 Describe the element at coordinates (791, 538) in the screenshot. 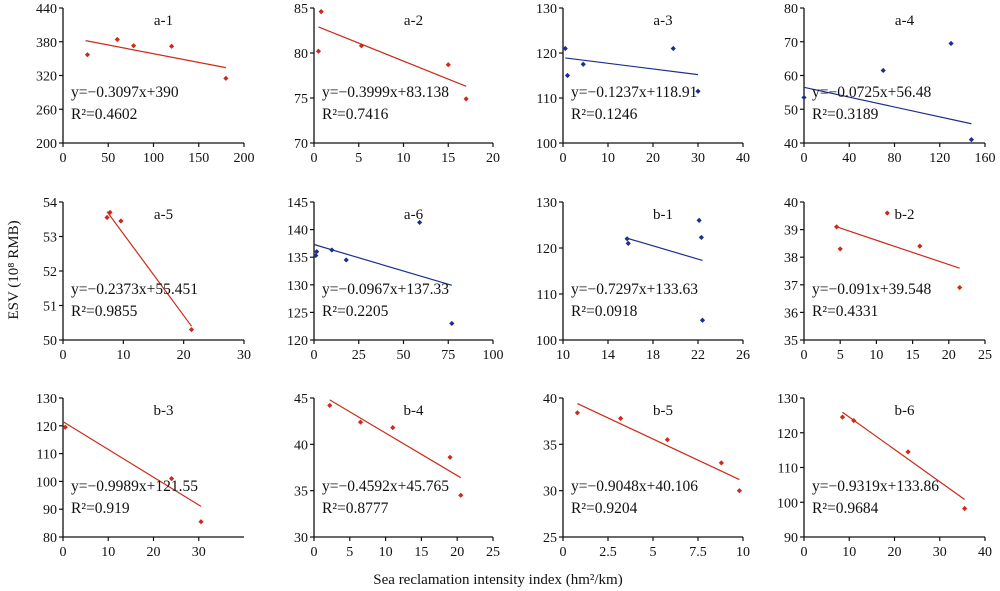

I see `y-tick-label: 90` at that location.